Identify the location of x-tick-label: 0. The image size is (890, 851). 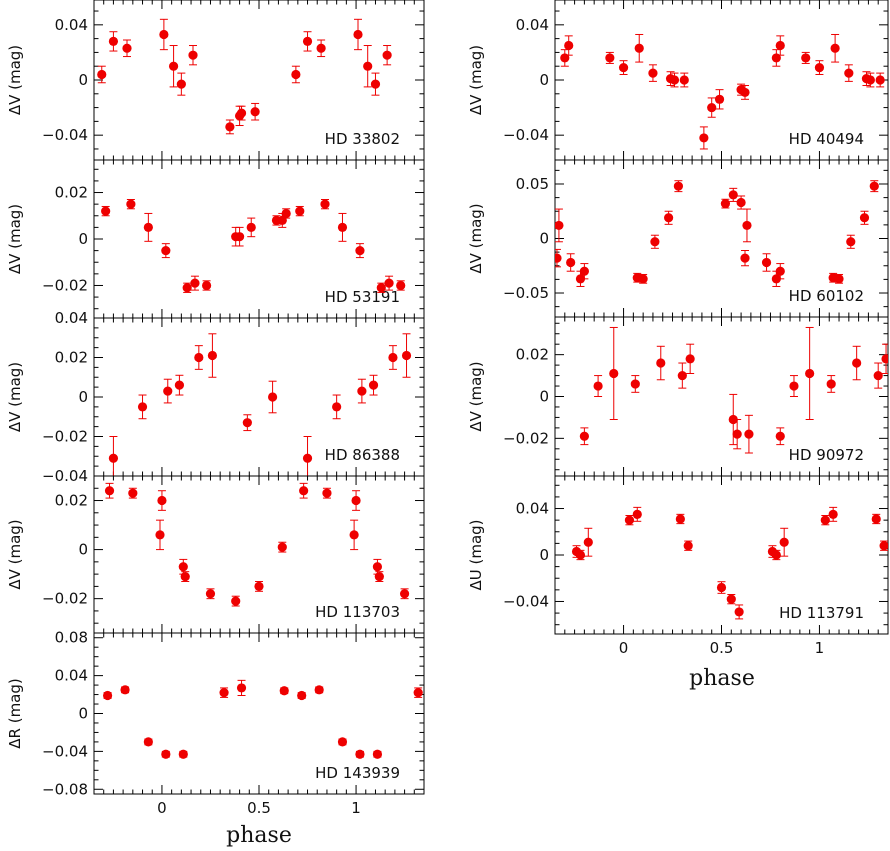
(162, 808).